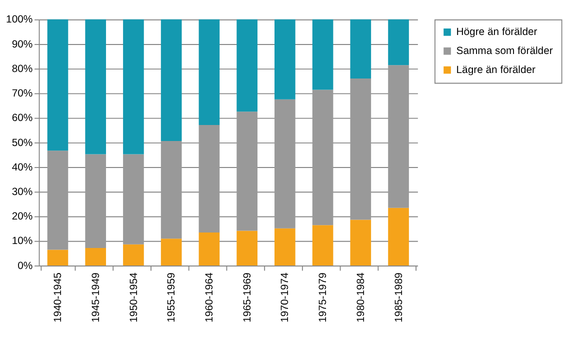  What do you see at coordinates (22, 217) in the screenshot?
I see `y-tick-label: 20%` at bounding box center [22, 217].